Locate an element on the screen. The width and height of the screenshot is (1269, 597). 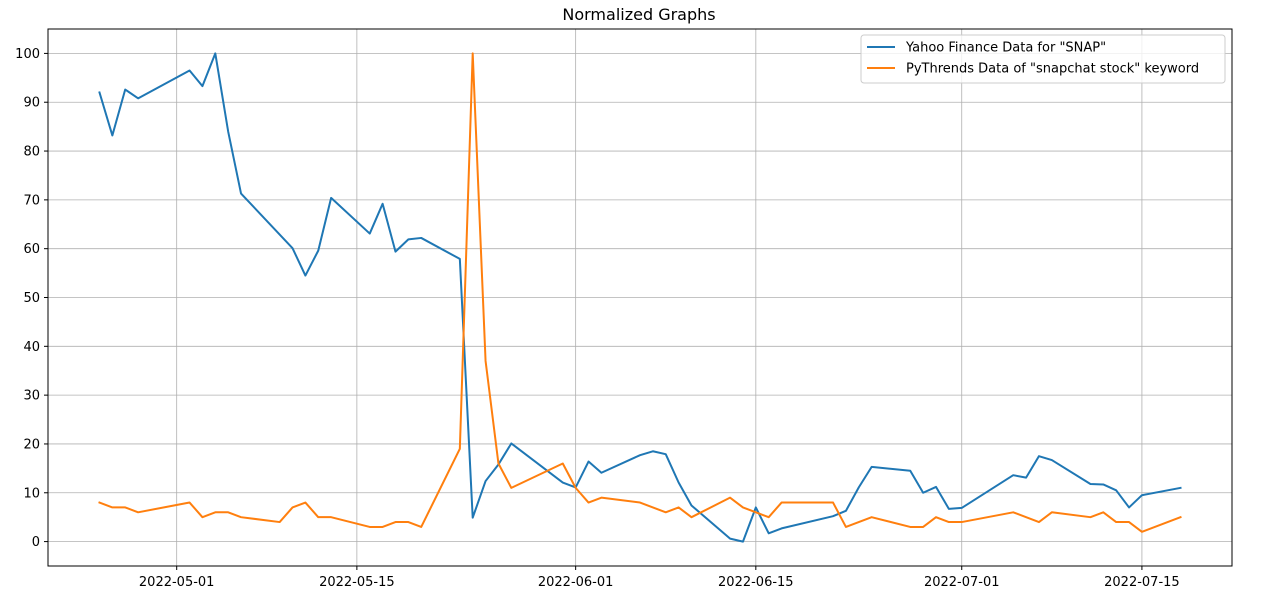
y-tick-label: 50 is located at coordinates (31, 298).